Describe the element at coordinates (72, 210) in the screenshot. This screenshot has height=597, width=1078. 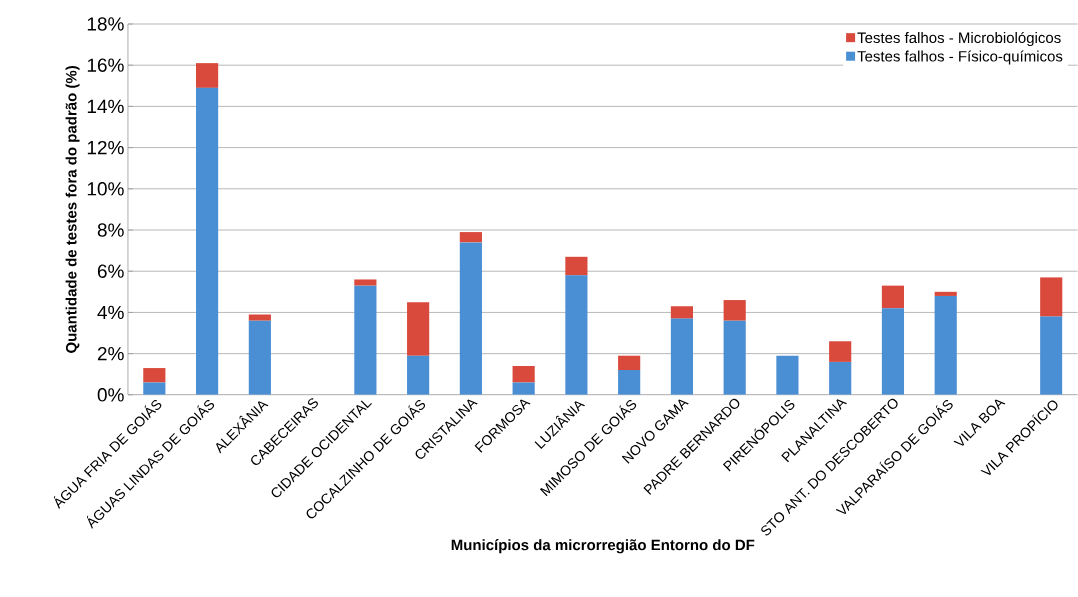
I see `y-axis-title: Quantidade de testes fora do padrão (%)` at that location.